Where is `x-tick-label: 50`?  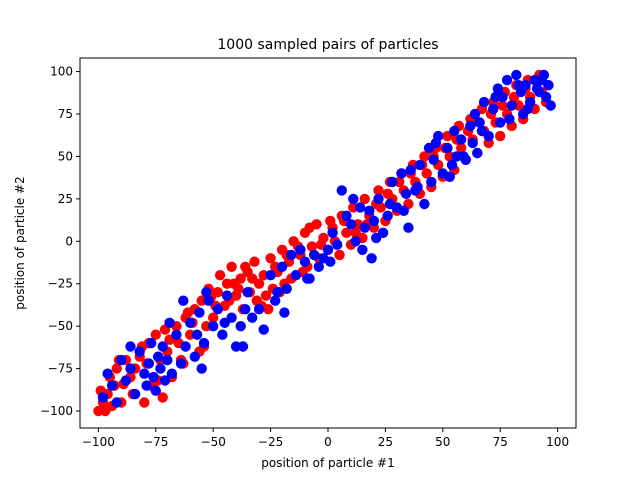
x-tick-label: 50 is located at coordinates (442, 442).